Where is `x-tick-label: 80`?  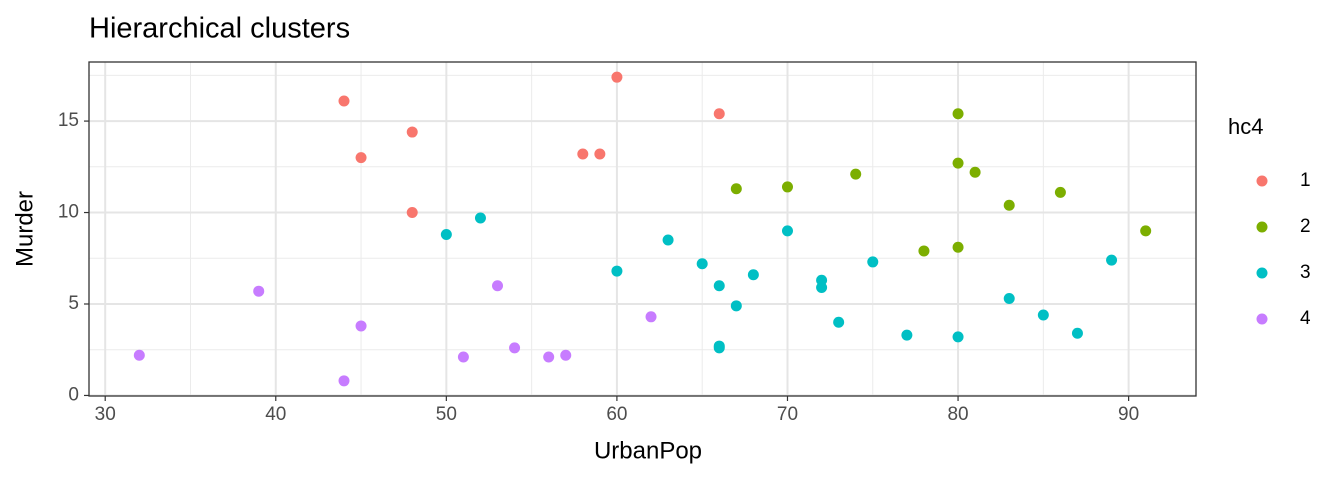 x-tick-label: 80 is located at coordinates (957, 414).